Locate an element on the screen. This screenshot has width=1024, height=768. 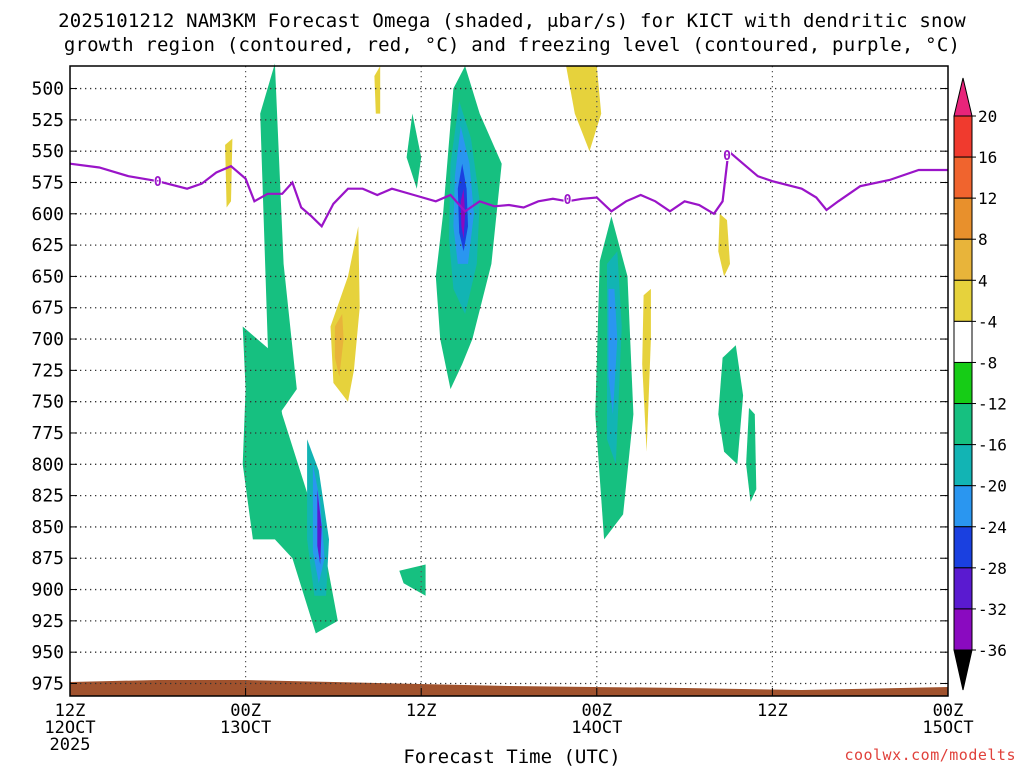
x-tick-label-0-1: 12OCT is located at coordinates (69, 728).